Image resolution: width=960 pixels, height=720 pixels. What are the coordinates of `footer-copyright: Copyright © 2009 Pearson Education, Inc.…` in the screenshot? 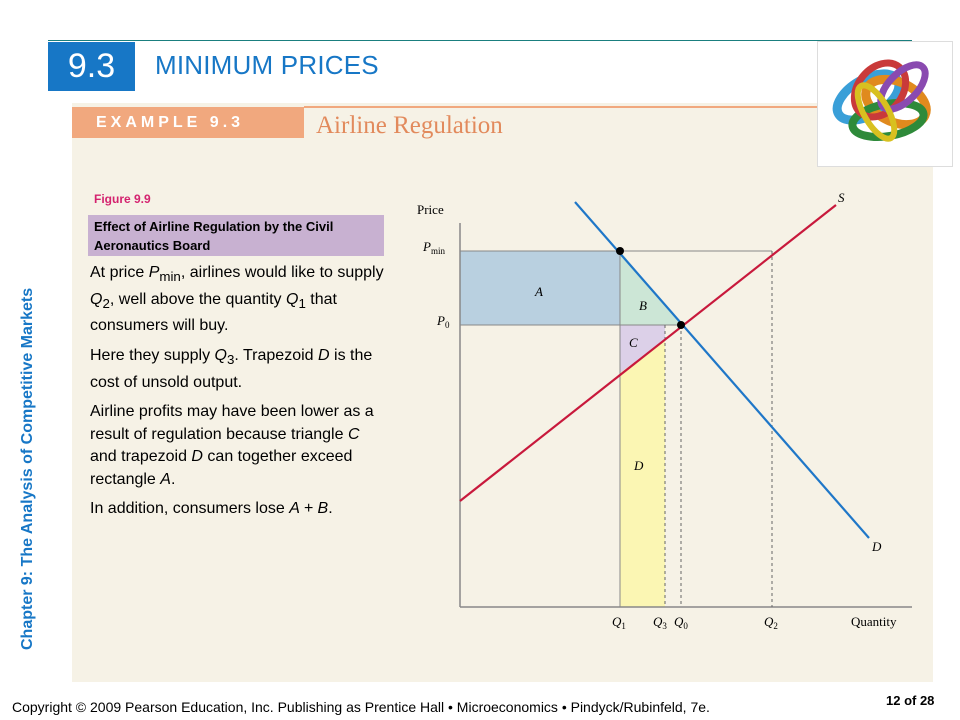 It's located at (361, 707).